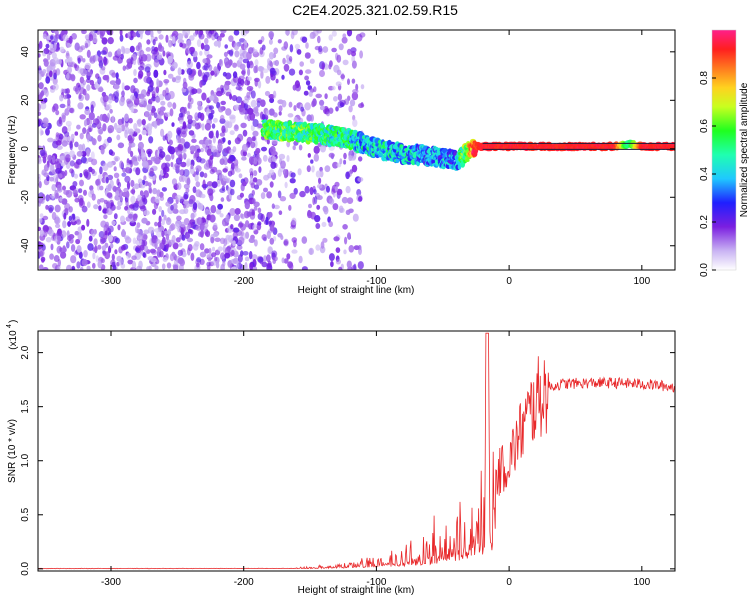 This screenshot has width=750, height=600. What do you see at coordinates (111, 281) in the screenshot?
I see `x-tick-label: -300` at bounding box center [111, 281].